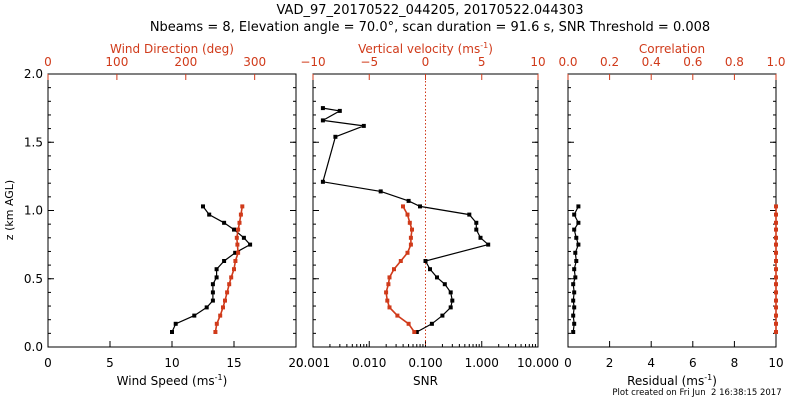 The height and width of the screenshot is (400, 800). Describe the element at coordinates (425, 381) in the screenshot. I see `x-axis-label: SNR` at that location.